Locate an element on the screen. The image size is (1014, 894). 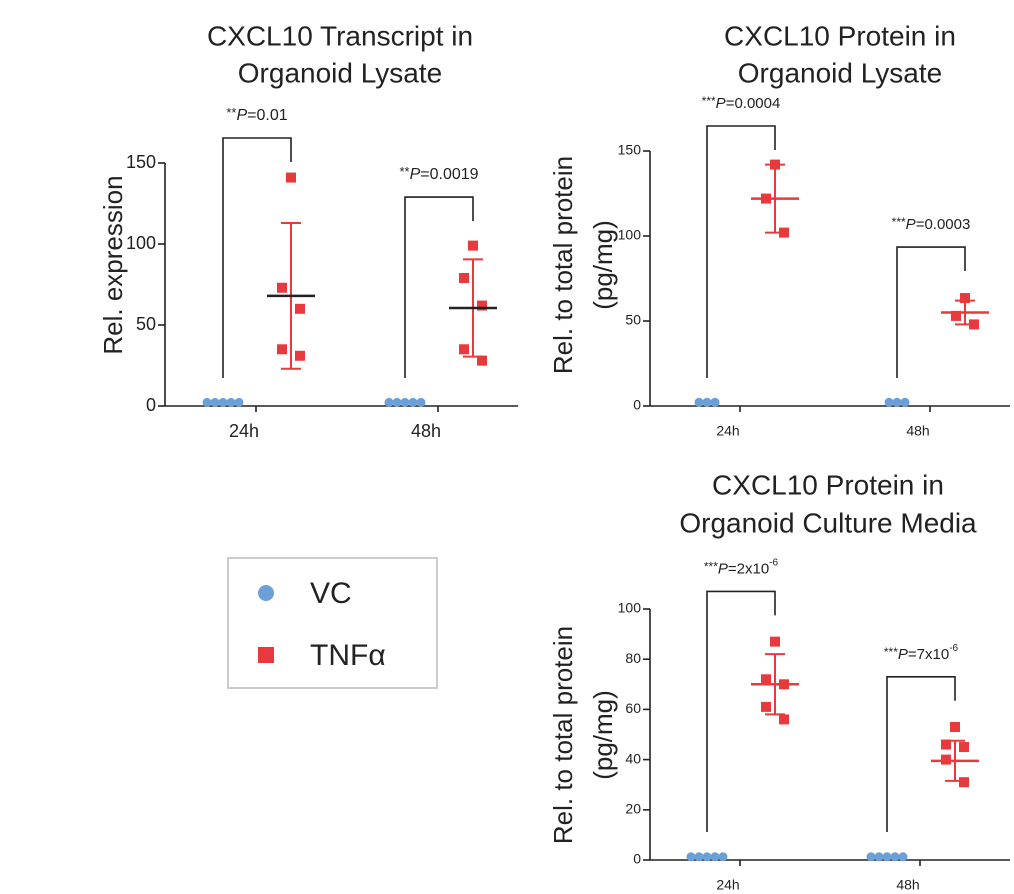
p-value-annotation: ***P=7x10-6 is located at coordinates (921, 652).